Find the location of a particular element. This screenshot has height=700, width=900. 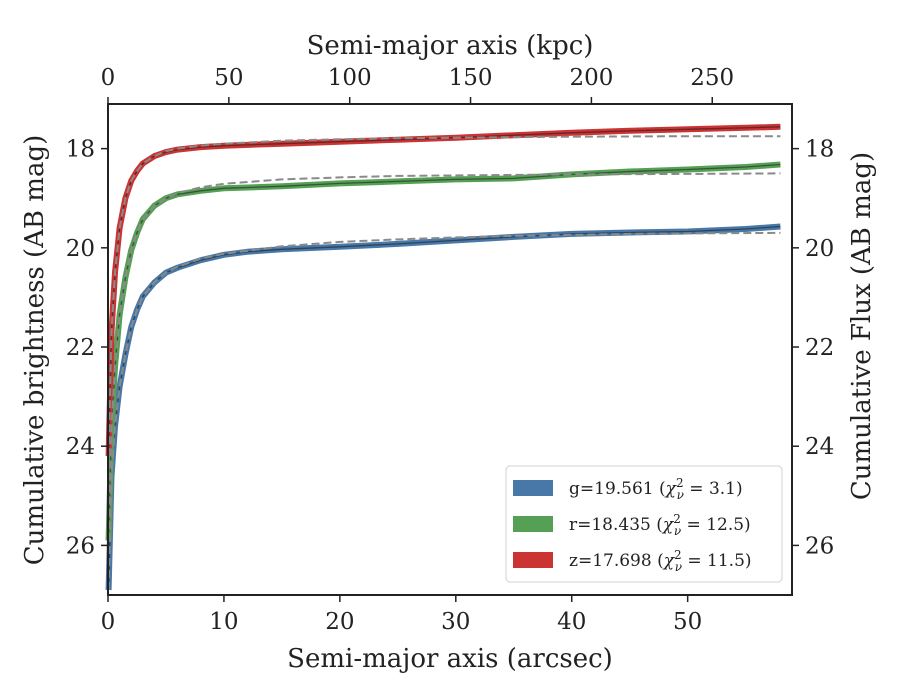

y-tick-label: 18 is located at coordinates (80, 150).